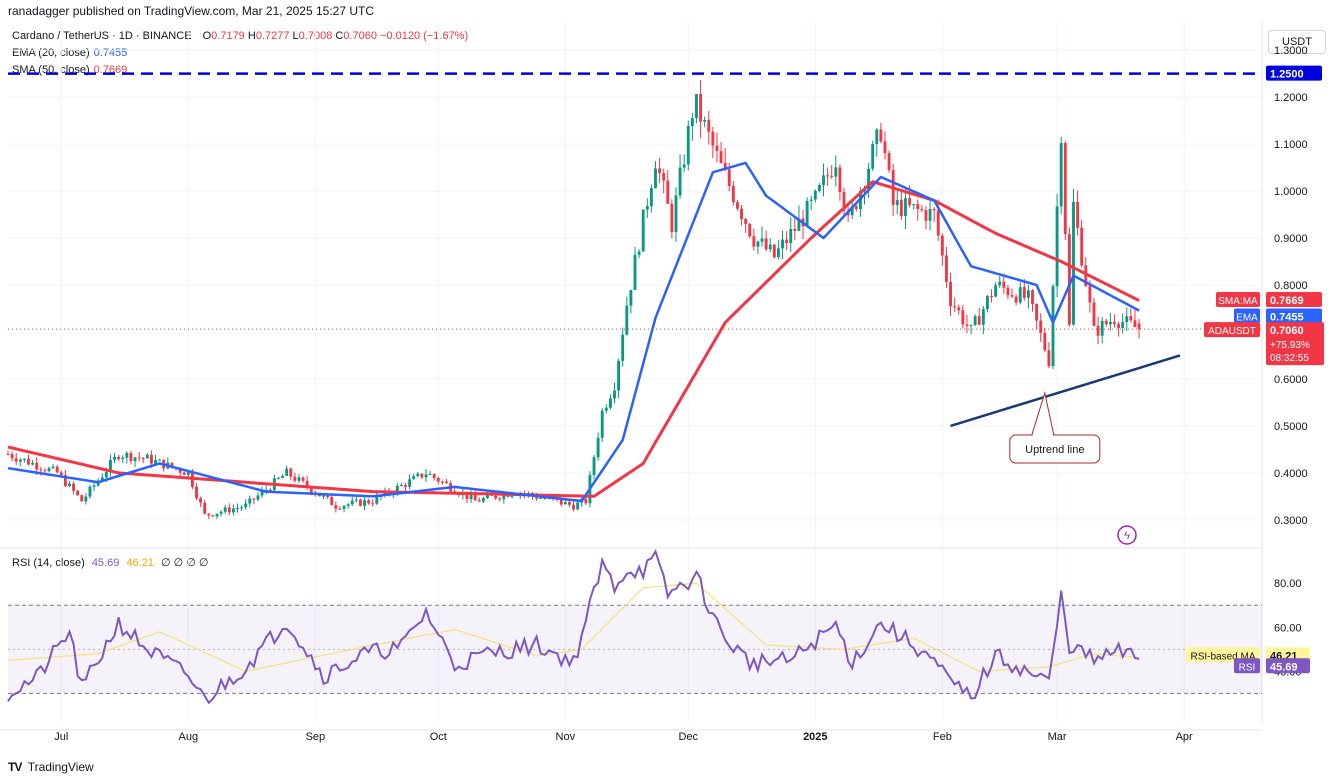 The height and width of the screenshot is (781, 1337). I want to click on rsi-legend: RSI (14, close) 45.69 46.21 ∅ ∅ ∅ ∅, so click(110, 562).